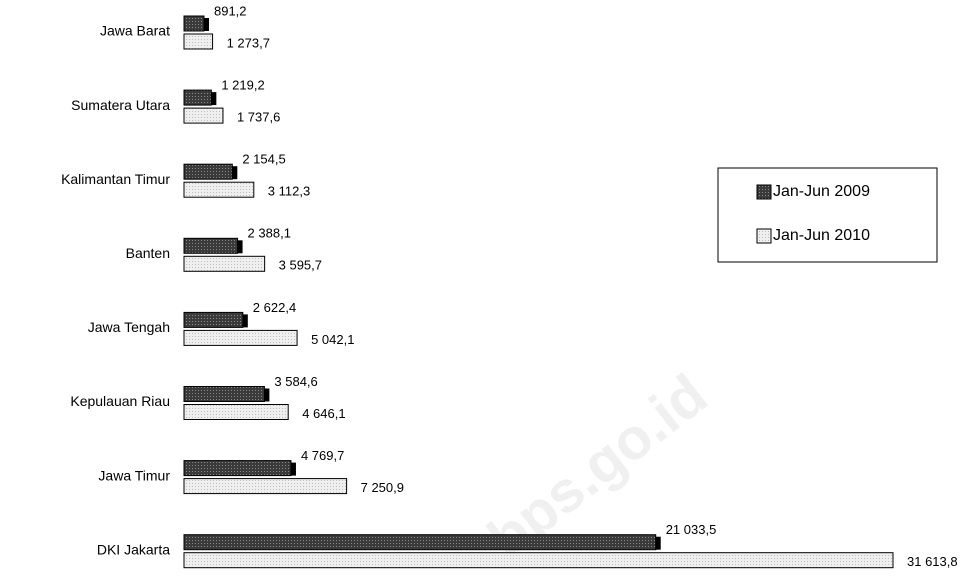 The image size is (977, 587). I want to click on value-label: 4 769,7, so click(322, 455).